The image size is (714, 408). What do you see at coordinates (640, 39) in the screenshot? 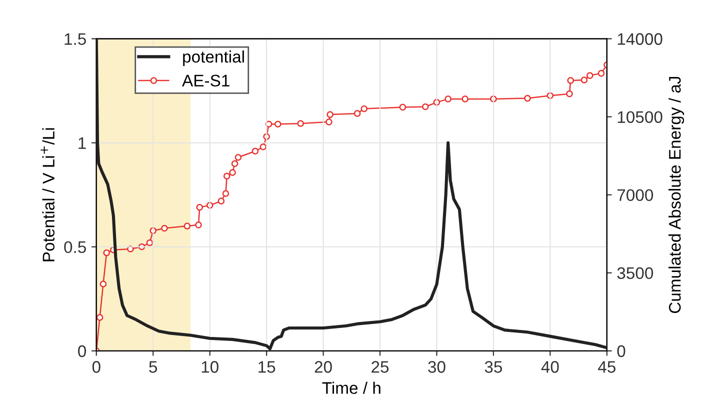
I see `y2-tick-label: 14000` at bounding box center [640, 39].